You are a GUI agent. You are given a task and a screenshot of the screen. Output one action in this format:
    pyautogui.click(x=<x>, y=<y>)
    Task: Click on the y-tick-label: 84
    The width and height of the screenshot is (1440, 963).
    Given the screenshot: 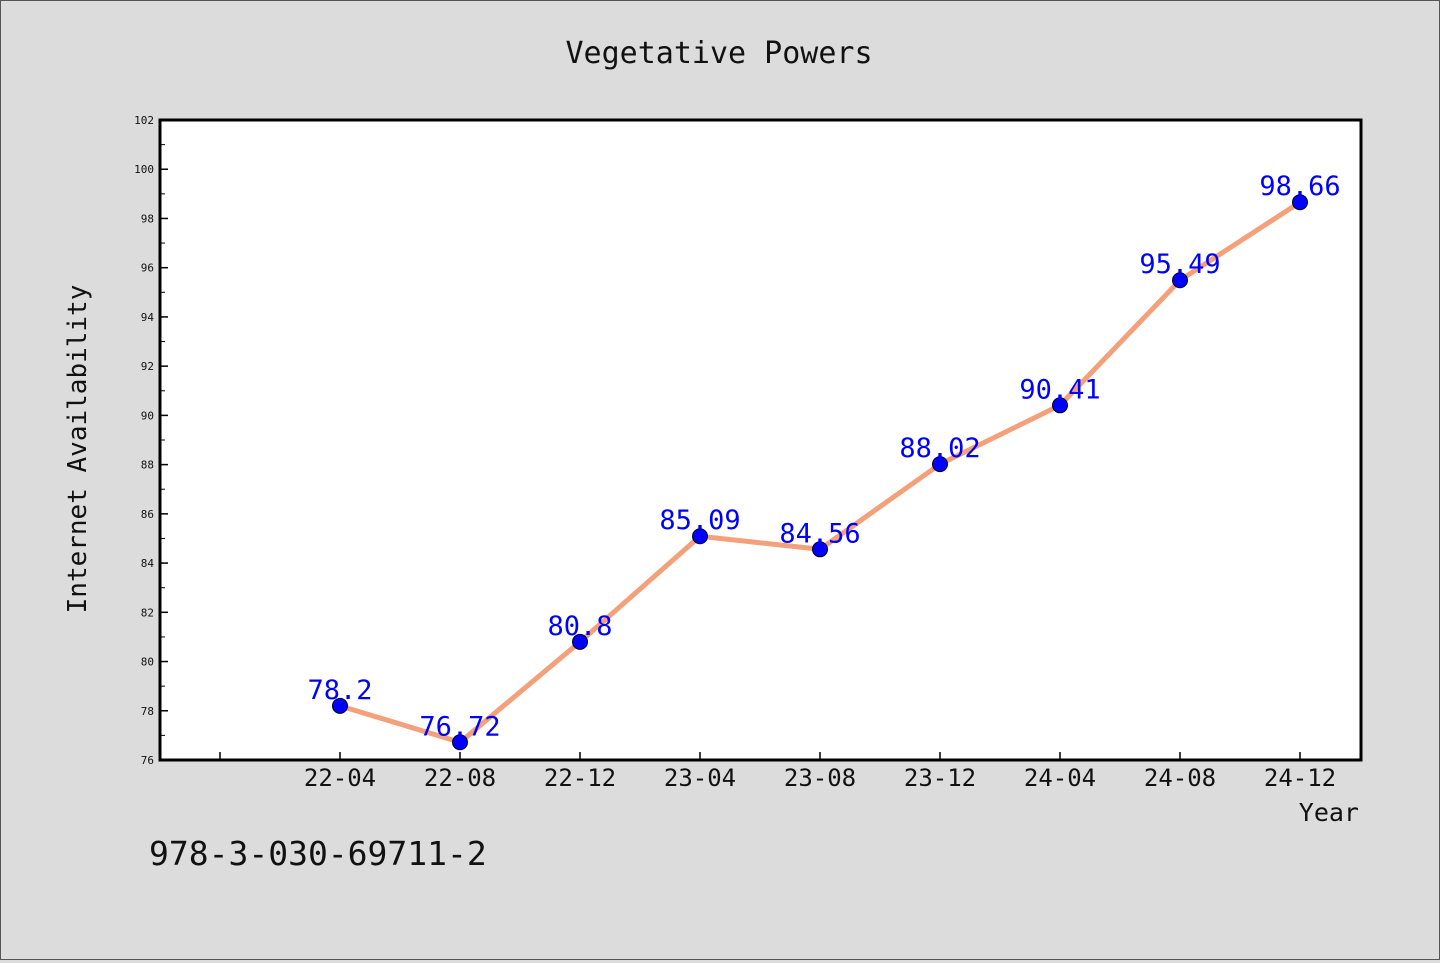 What is the action you would take?
    pyautogui.click(x=148, y=563)
    